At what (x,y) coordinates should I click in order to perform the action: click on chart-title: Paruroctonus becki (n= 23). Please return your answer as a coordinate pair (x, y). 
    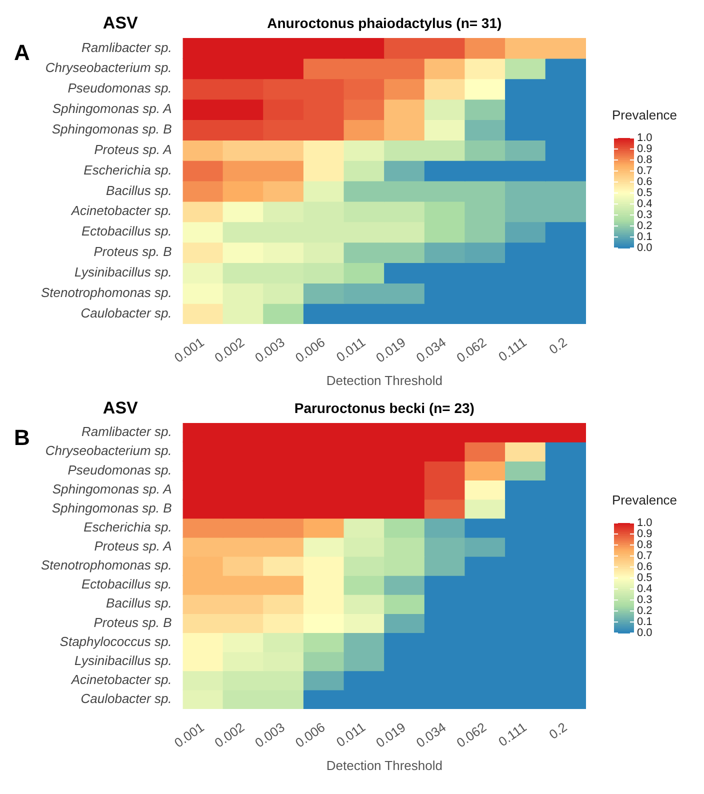
    Looking at the image, I should click on (384, 408).